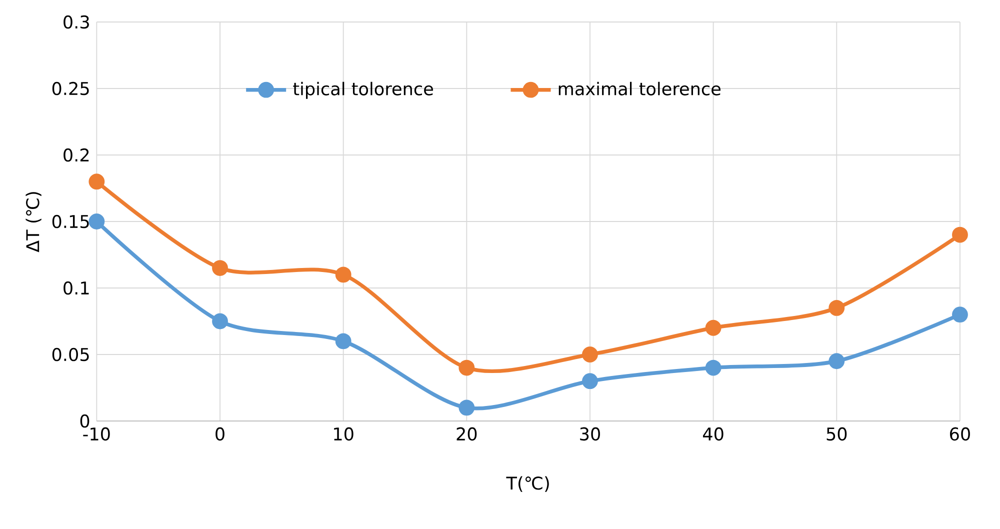  I want to click on x-tick-label: 40, so click(713, 434).